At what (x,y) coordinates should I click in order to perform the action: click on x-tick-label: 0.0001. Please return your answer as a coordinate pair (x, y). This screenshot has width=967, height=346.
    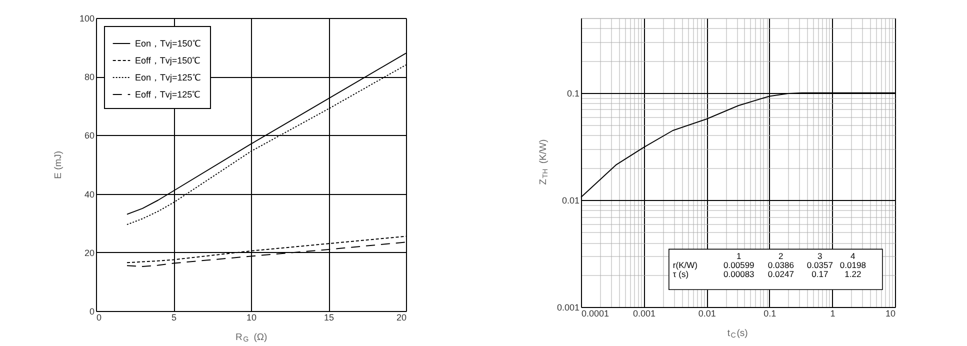
    Looking at the image, I should click on (596, 313).